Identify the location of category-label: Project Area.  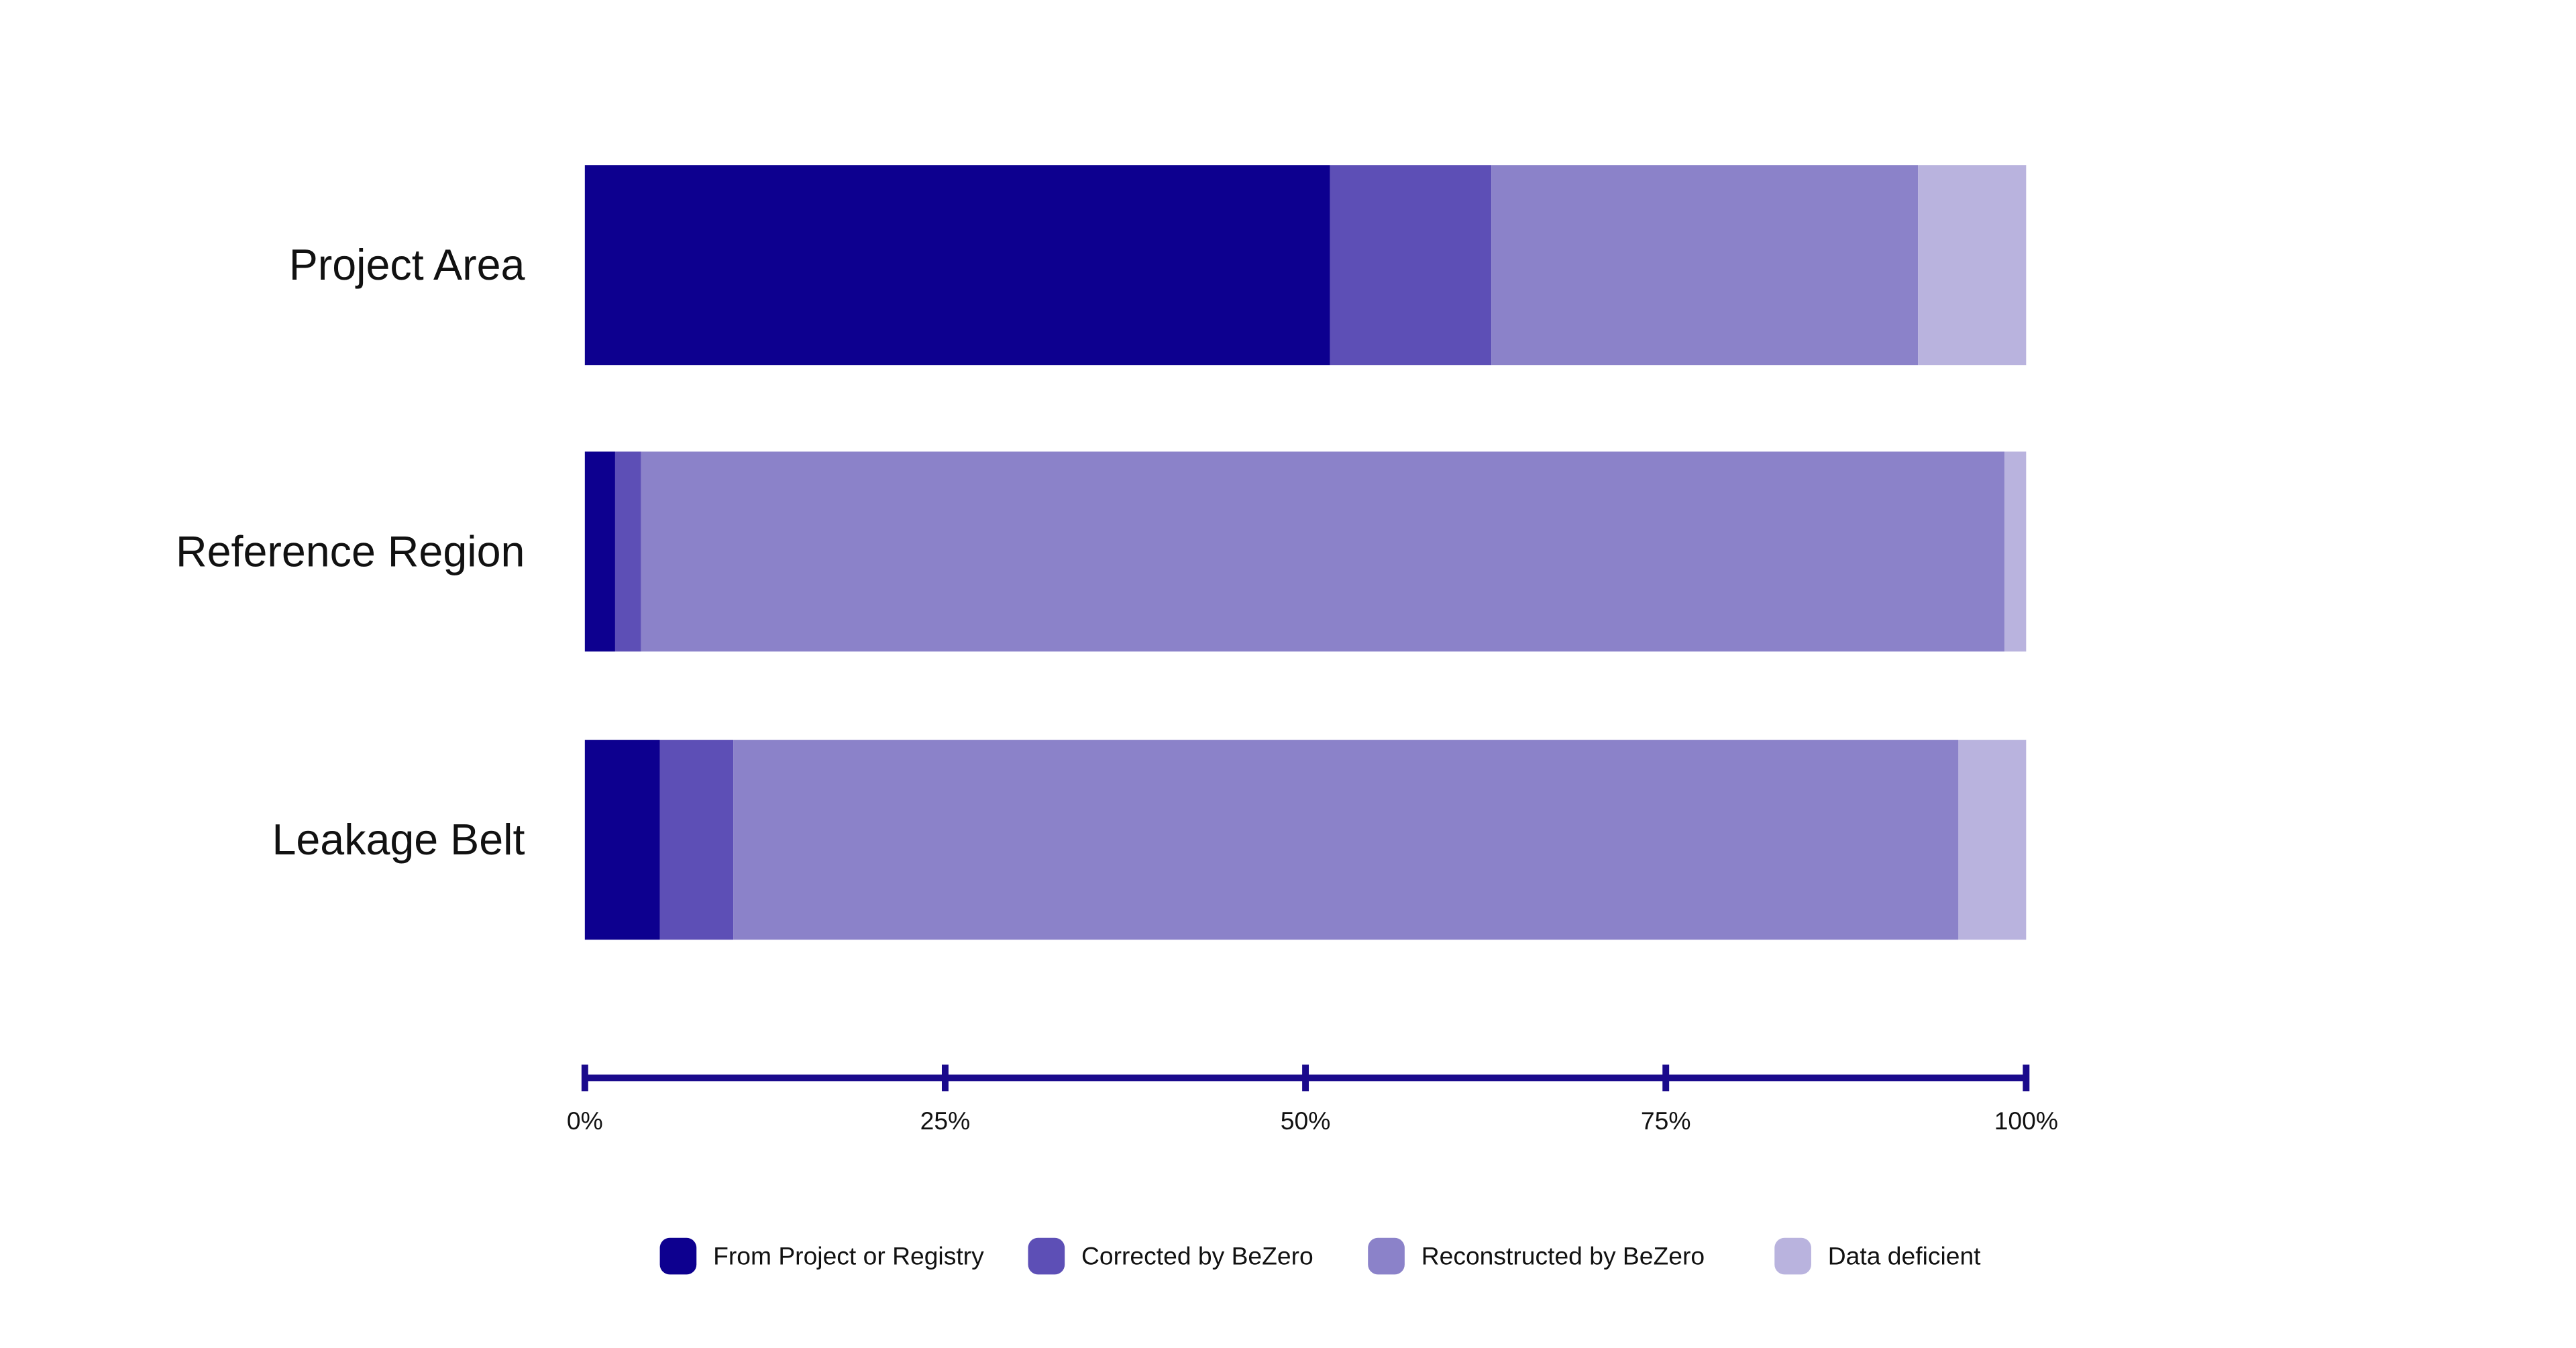
(407, 265).